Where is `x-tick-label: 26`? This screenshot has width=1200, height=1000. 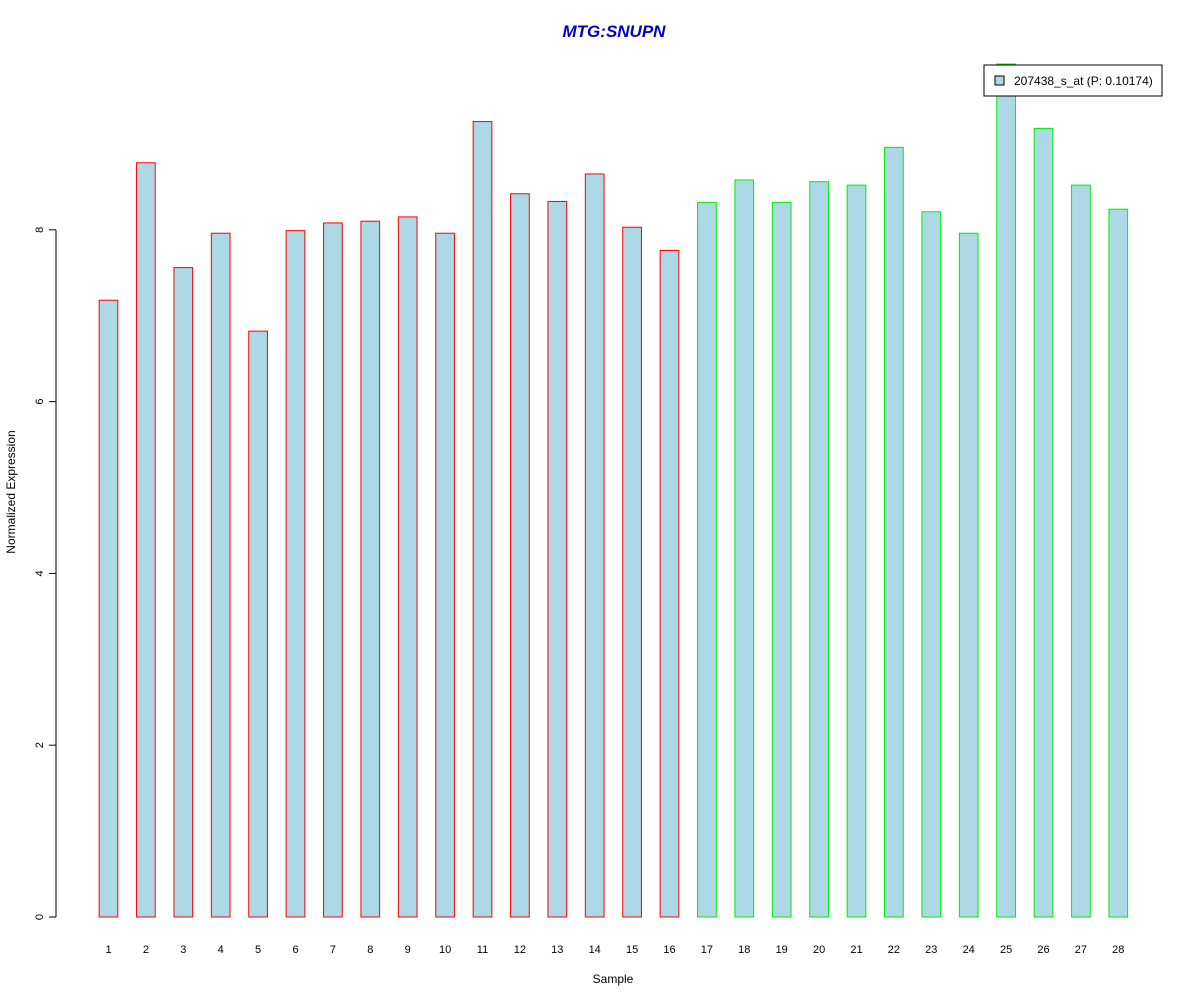
x-tick-label: 26 is located at coordinates (1043, 950).